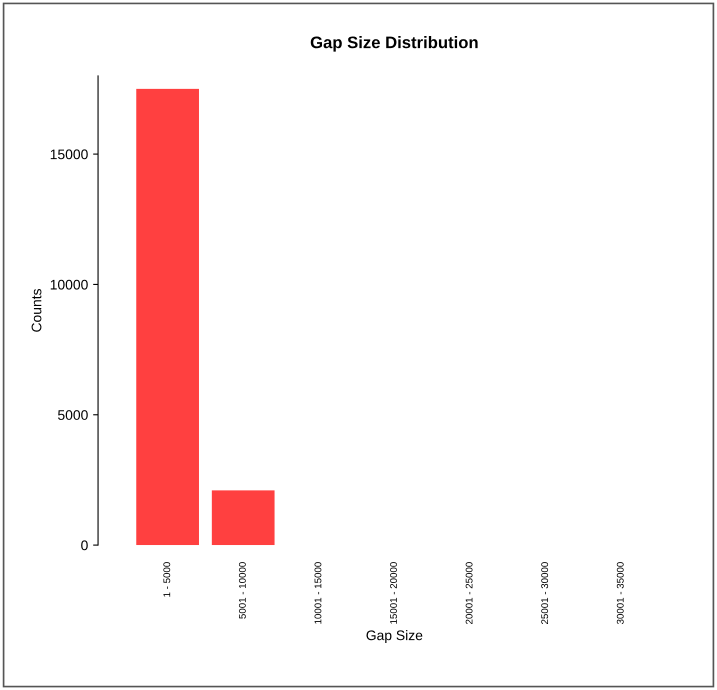  Describe the element at coordinates (69, 154) in the screenshot. I see `y-tick-label: 15000` at that location.